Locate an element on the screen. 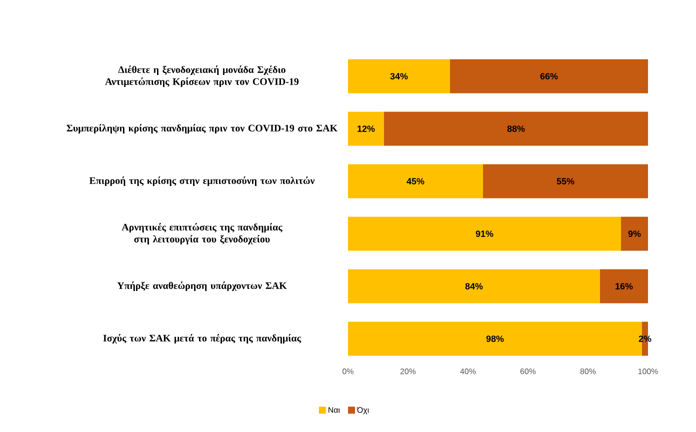  data-label: 55% is located at coordinates (565, 181).